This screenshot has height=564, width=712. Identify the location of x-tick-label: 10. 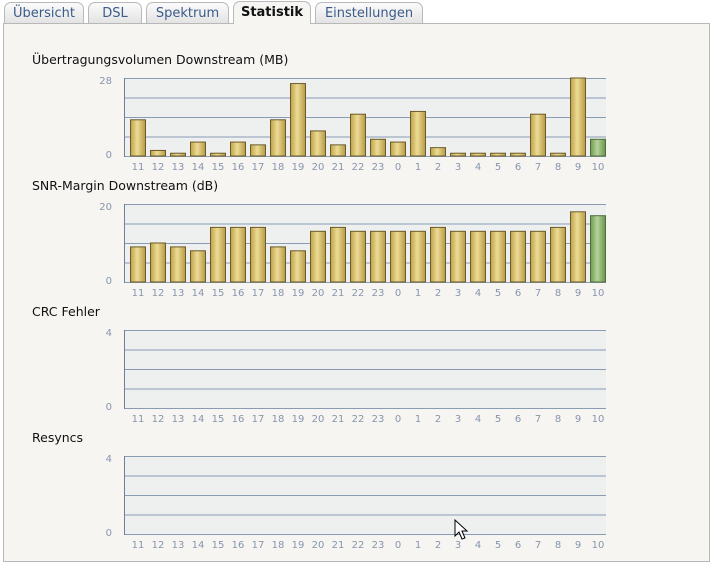
(598, 545).